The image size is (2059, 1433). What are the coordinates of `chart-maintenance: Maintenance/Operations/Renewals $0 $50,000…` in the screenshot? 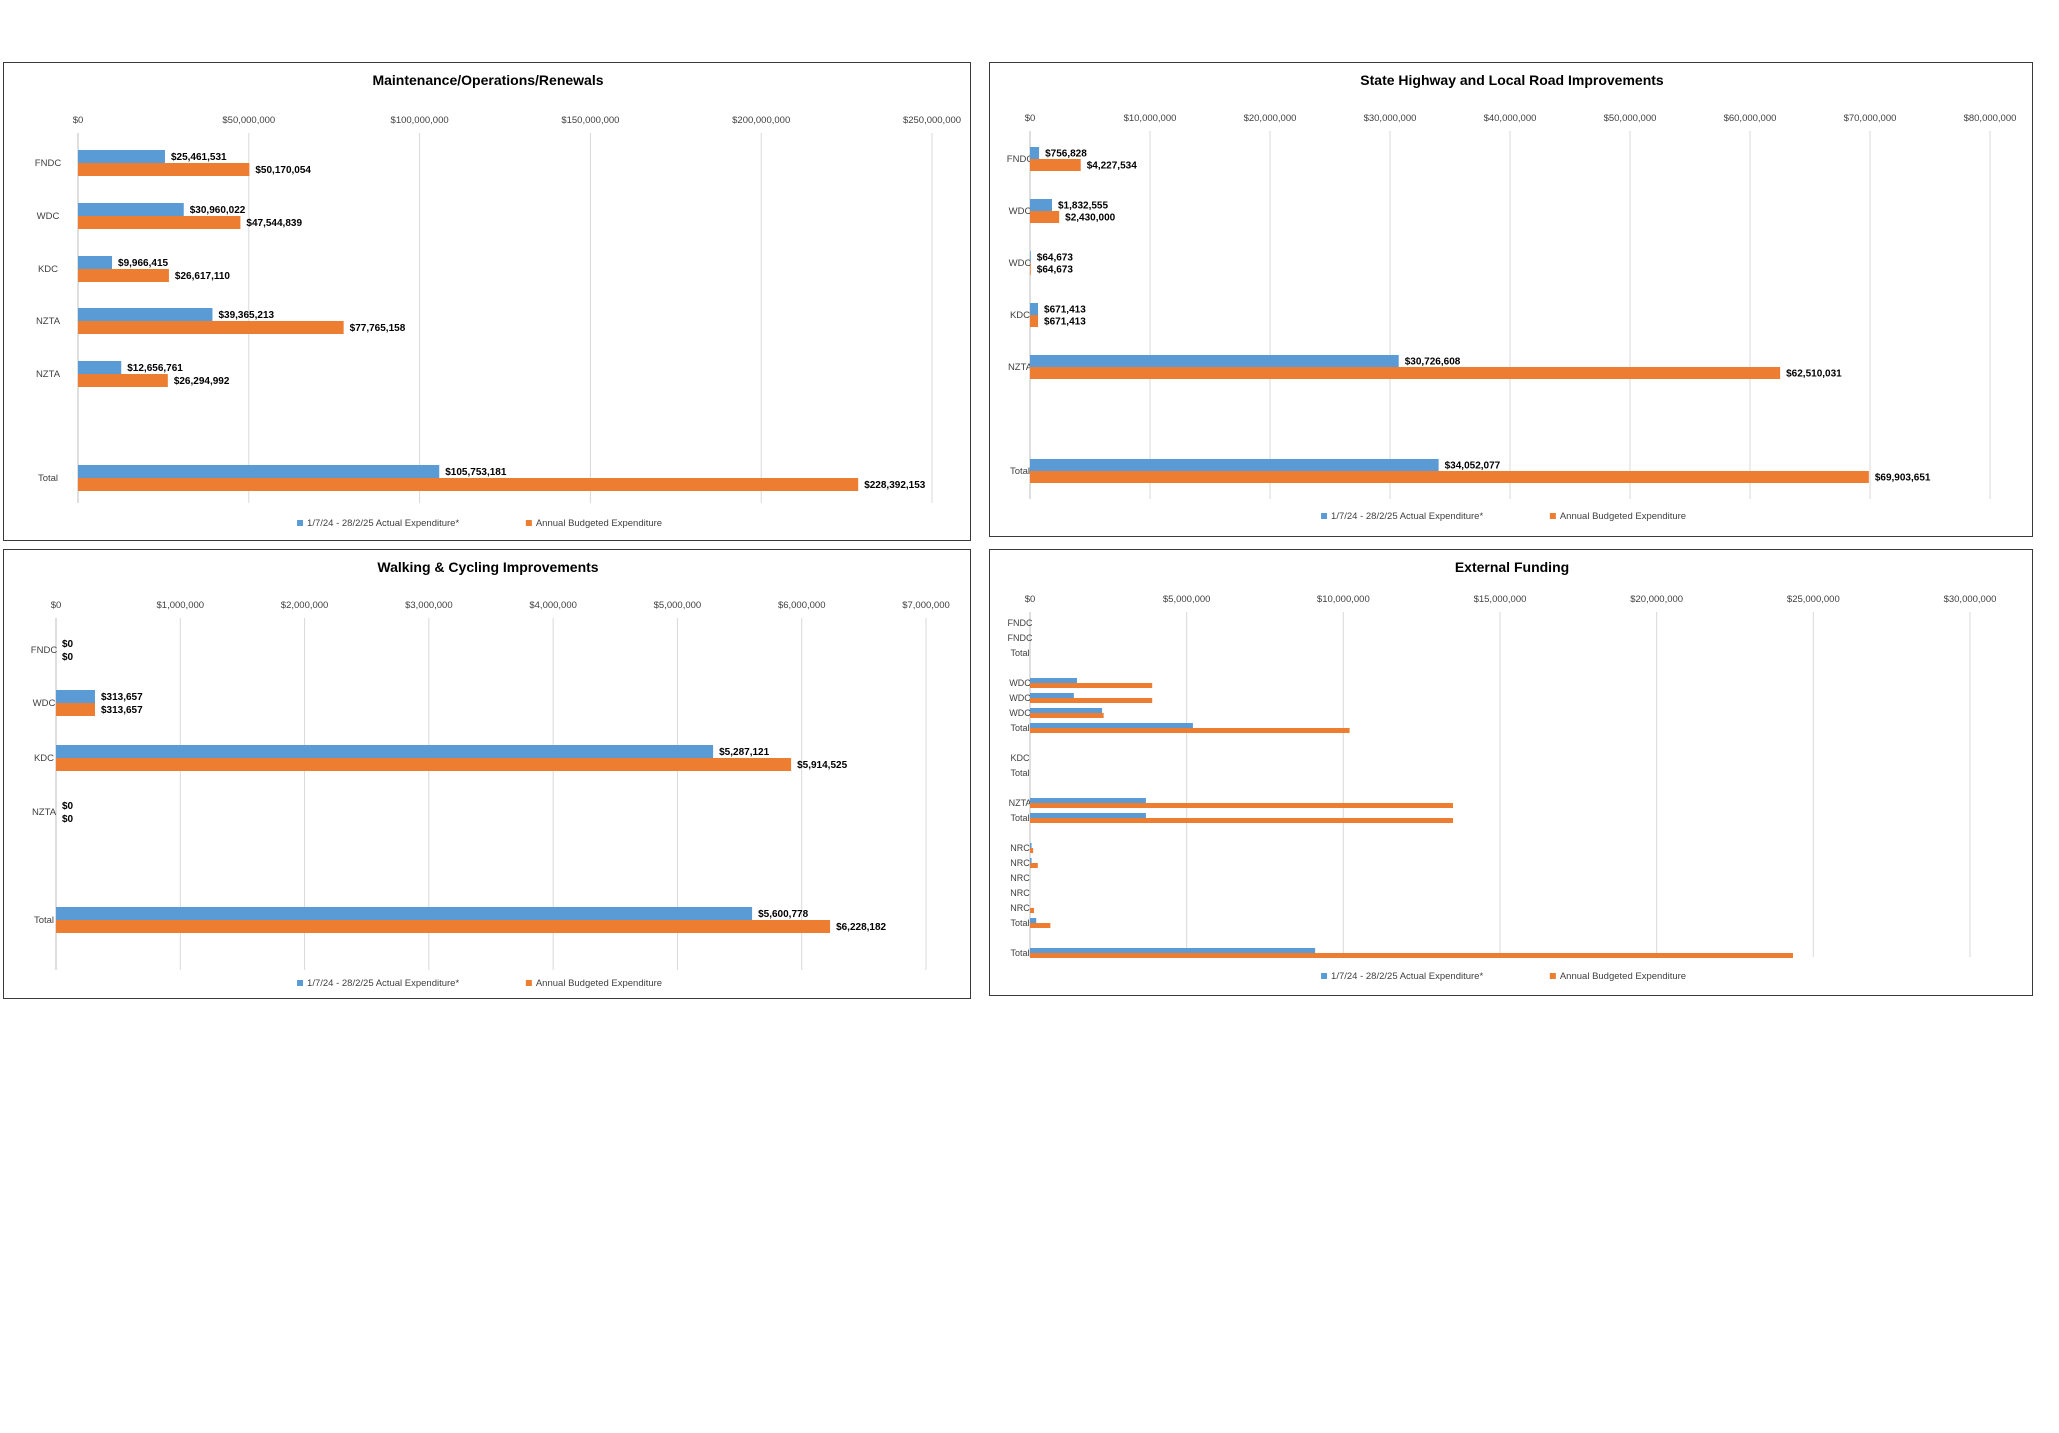 It's located at (498, 300).